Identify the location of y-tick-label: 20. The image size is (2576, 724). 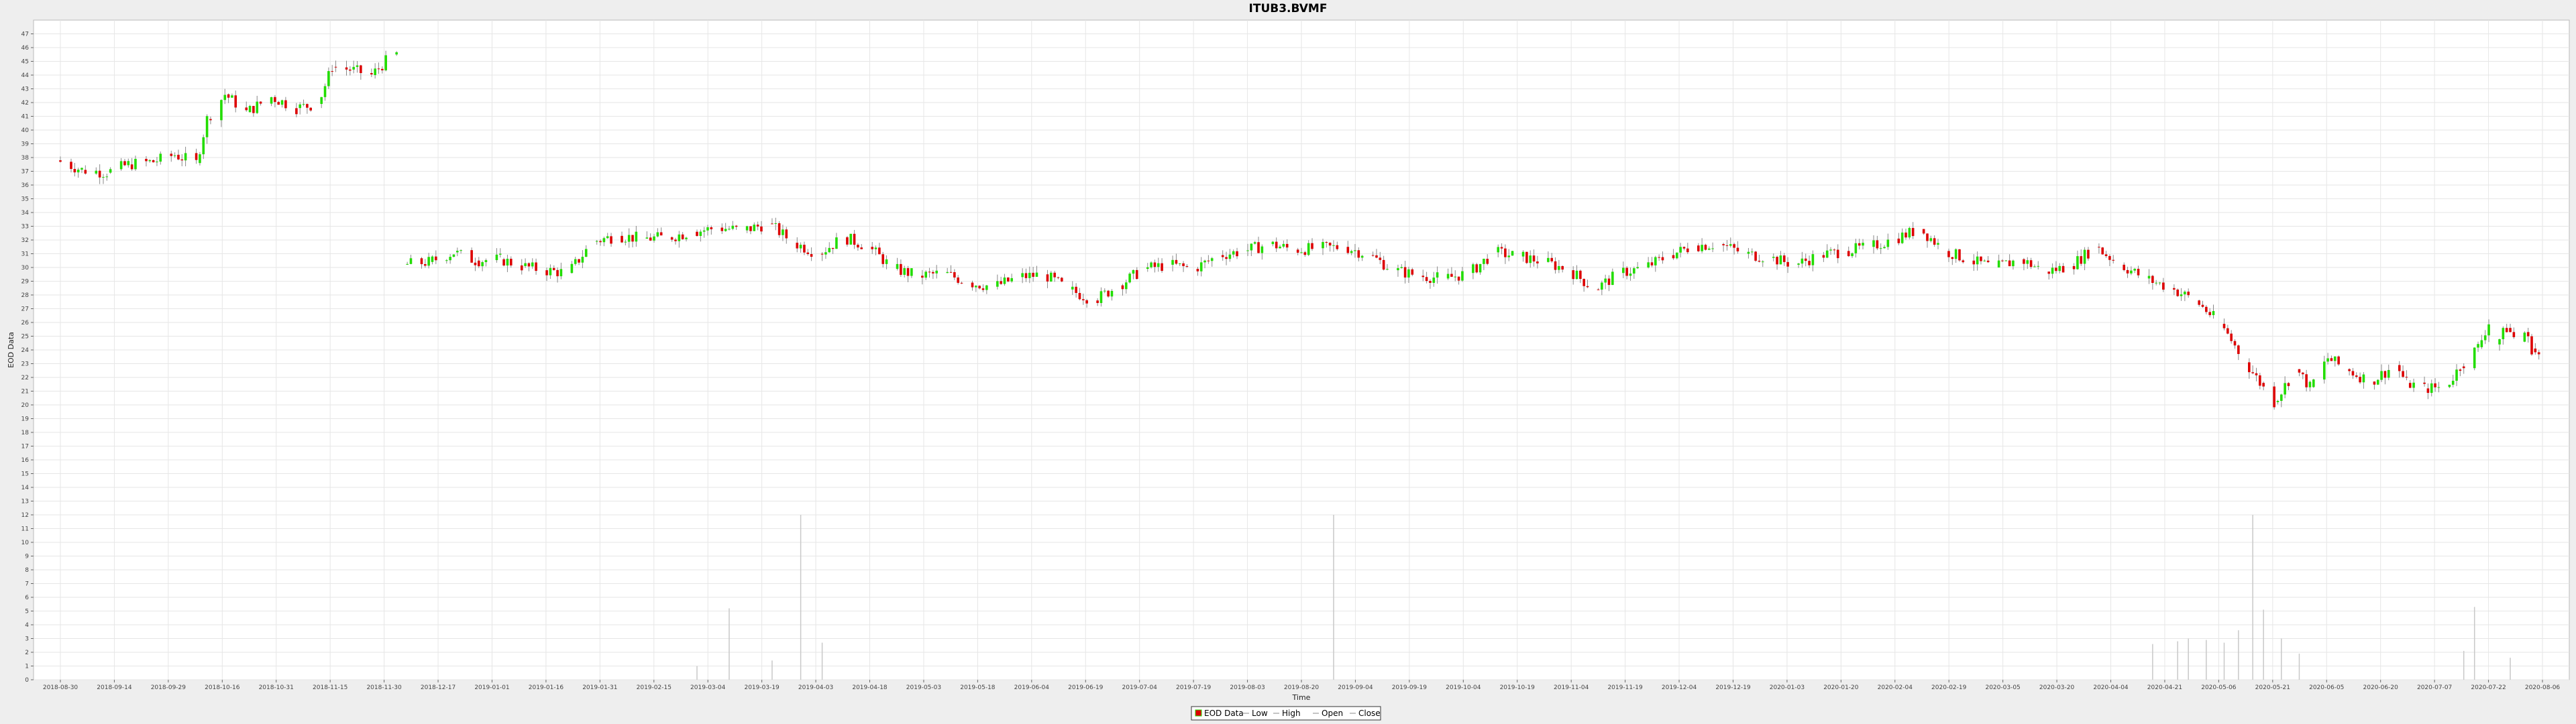
(25, 405).